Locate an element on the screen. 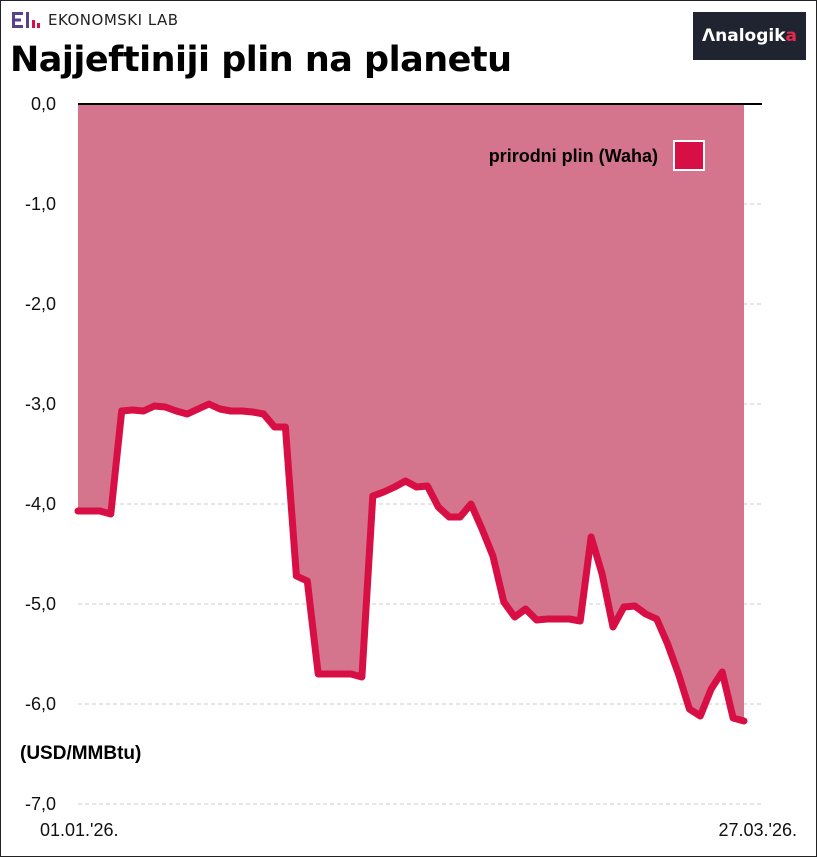 The width and height of the screenshot is (817, 857). legend-label: prirodni plin (Waha) is located at coordinates (573, 156).